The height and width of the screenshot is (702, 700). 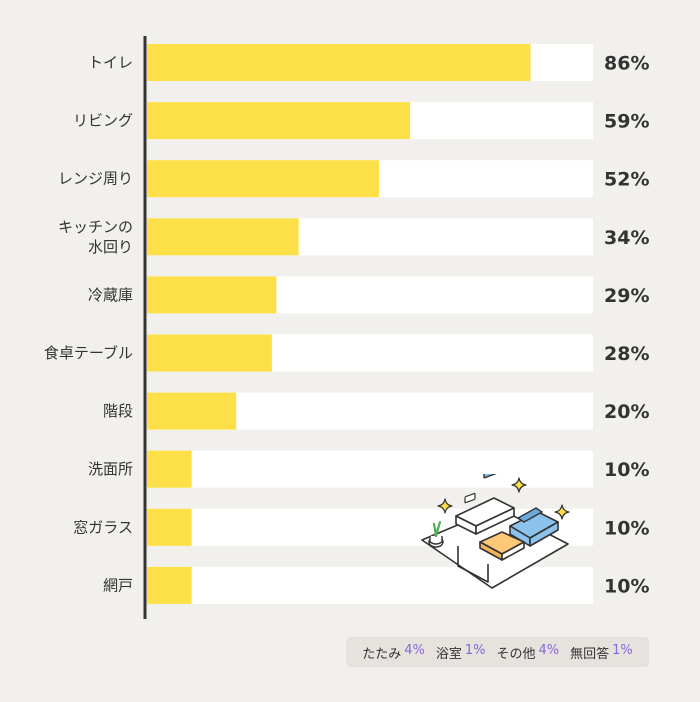 What do you see at coordinates (626, 412) in the screenshot?
I see `value-label: 20%` at bounding box center [626, 412].